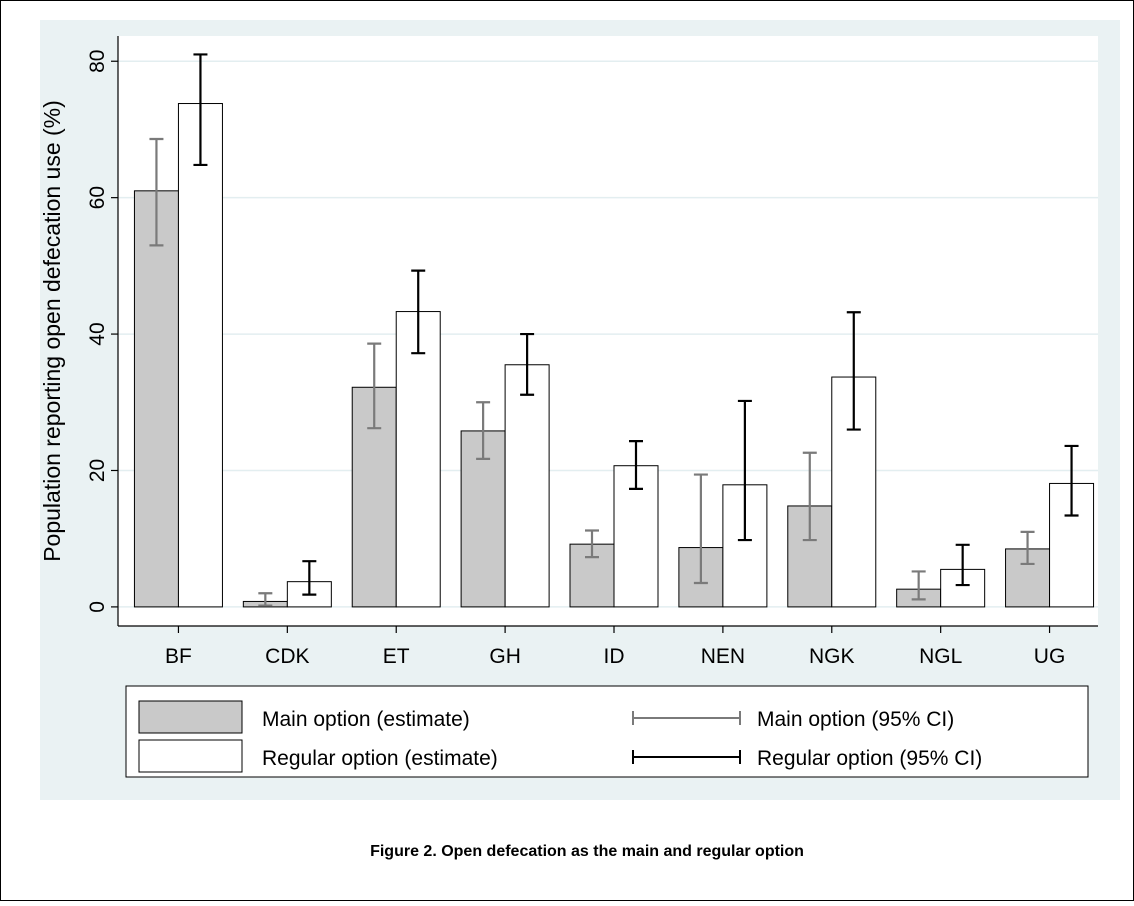 The width and height of the screenshot is (1134, 906). I want to click on y-tick-label: 40, so click(97, 333).